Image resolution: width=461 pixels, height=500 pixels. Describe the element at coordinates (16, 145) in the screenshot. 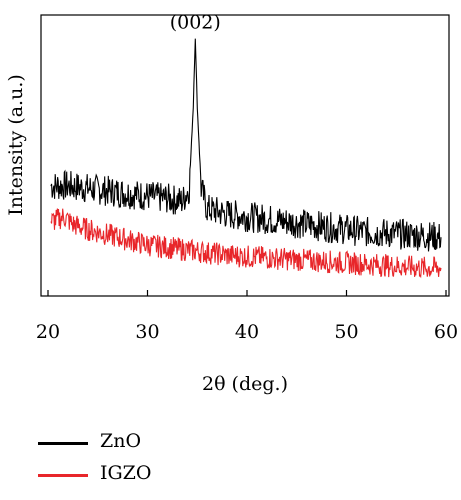

I see `y-axis-label: Intensity (a.u.)` at that location.